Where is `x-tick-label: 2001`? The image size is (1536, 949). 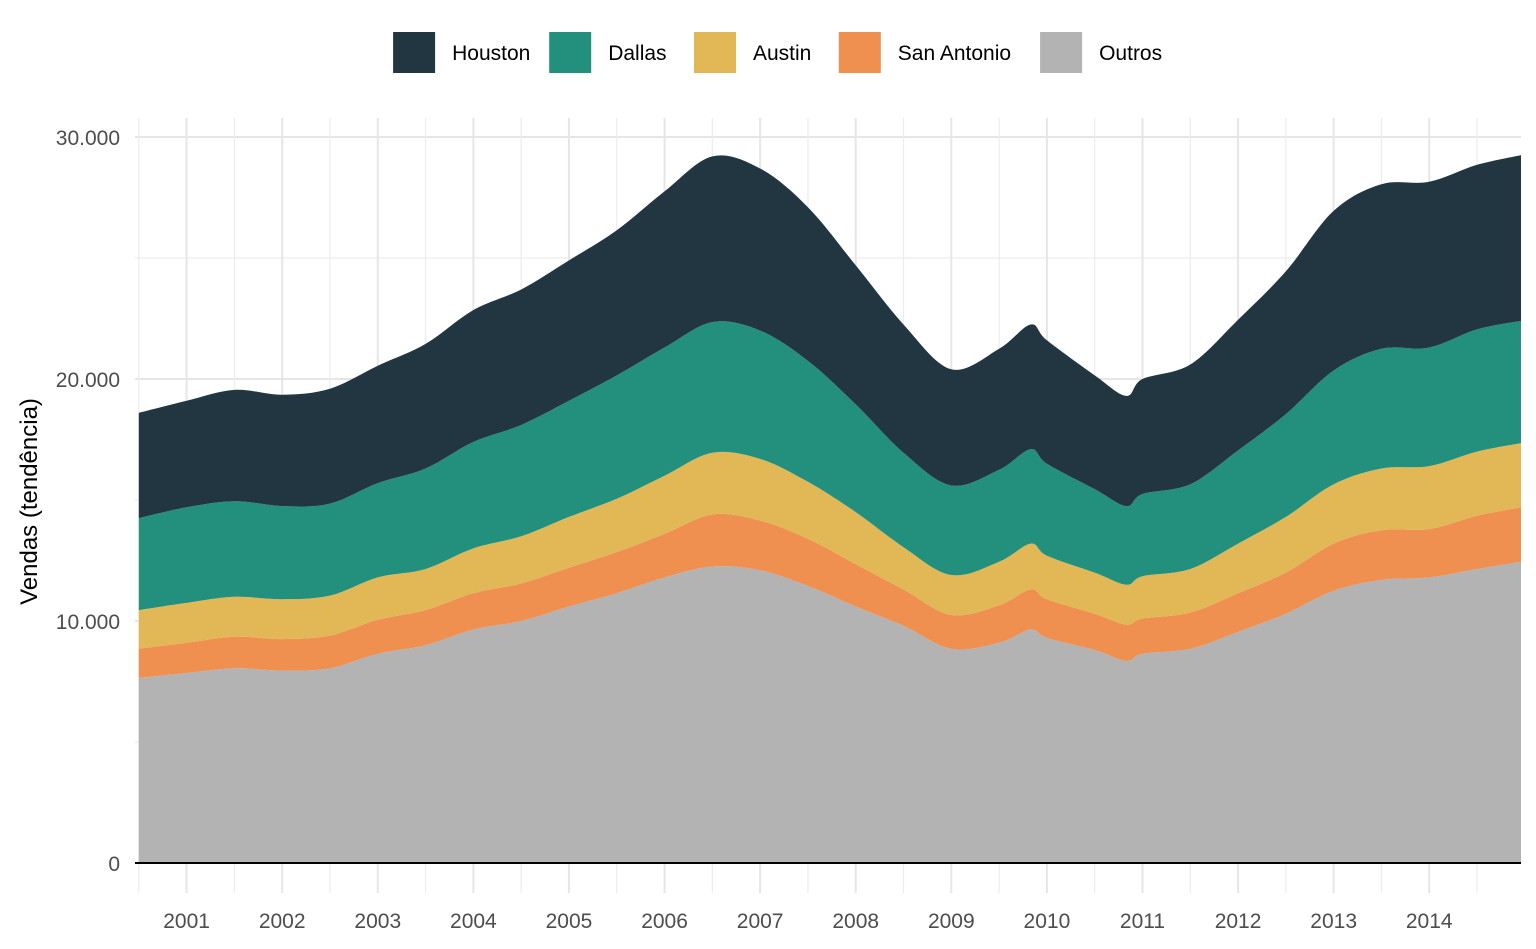
x-tick-label: 2001 is located at coordinates (186, 921).